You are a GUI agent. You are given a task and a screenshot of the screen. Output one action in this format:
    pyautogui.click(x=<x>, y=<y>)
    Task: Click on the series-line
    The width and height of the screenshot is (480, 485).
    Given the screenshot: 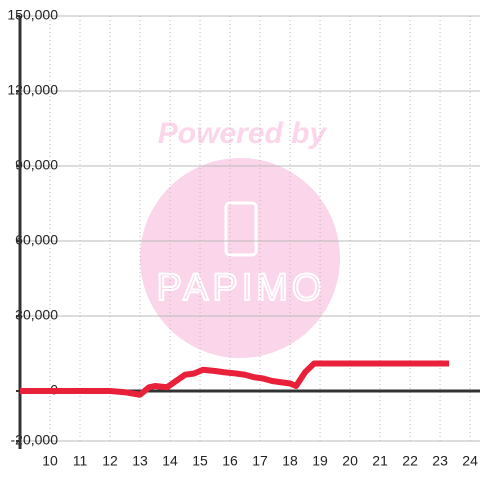 What is the action you would take?
    pyautogui.click(x=235, y=379)
    